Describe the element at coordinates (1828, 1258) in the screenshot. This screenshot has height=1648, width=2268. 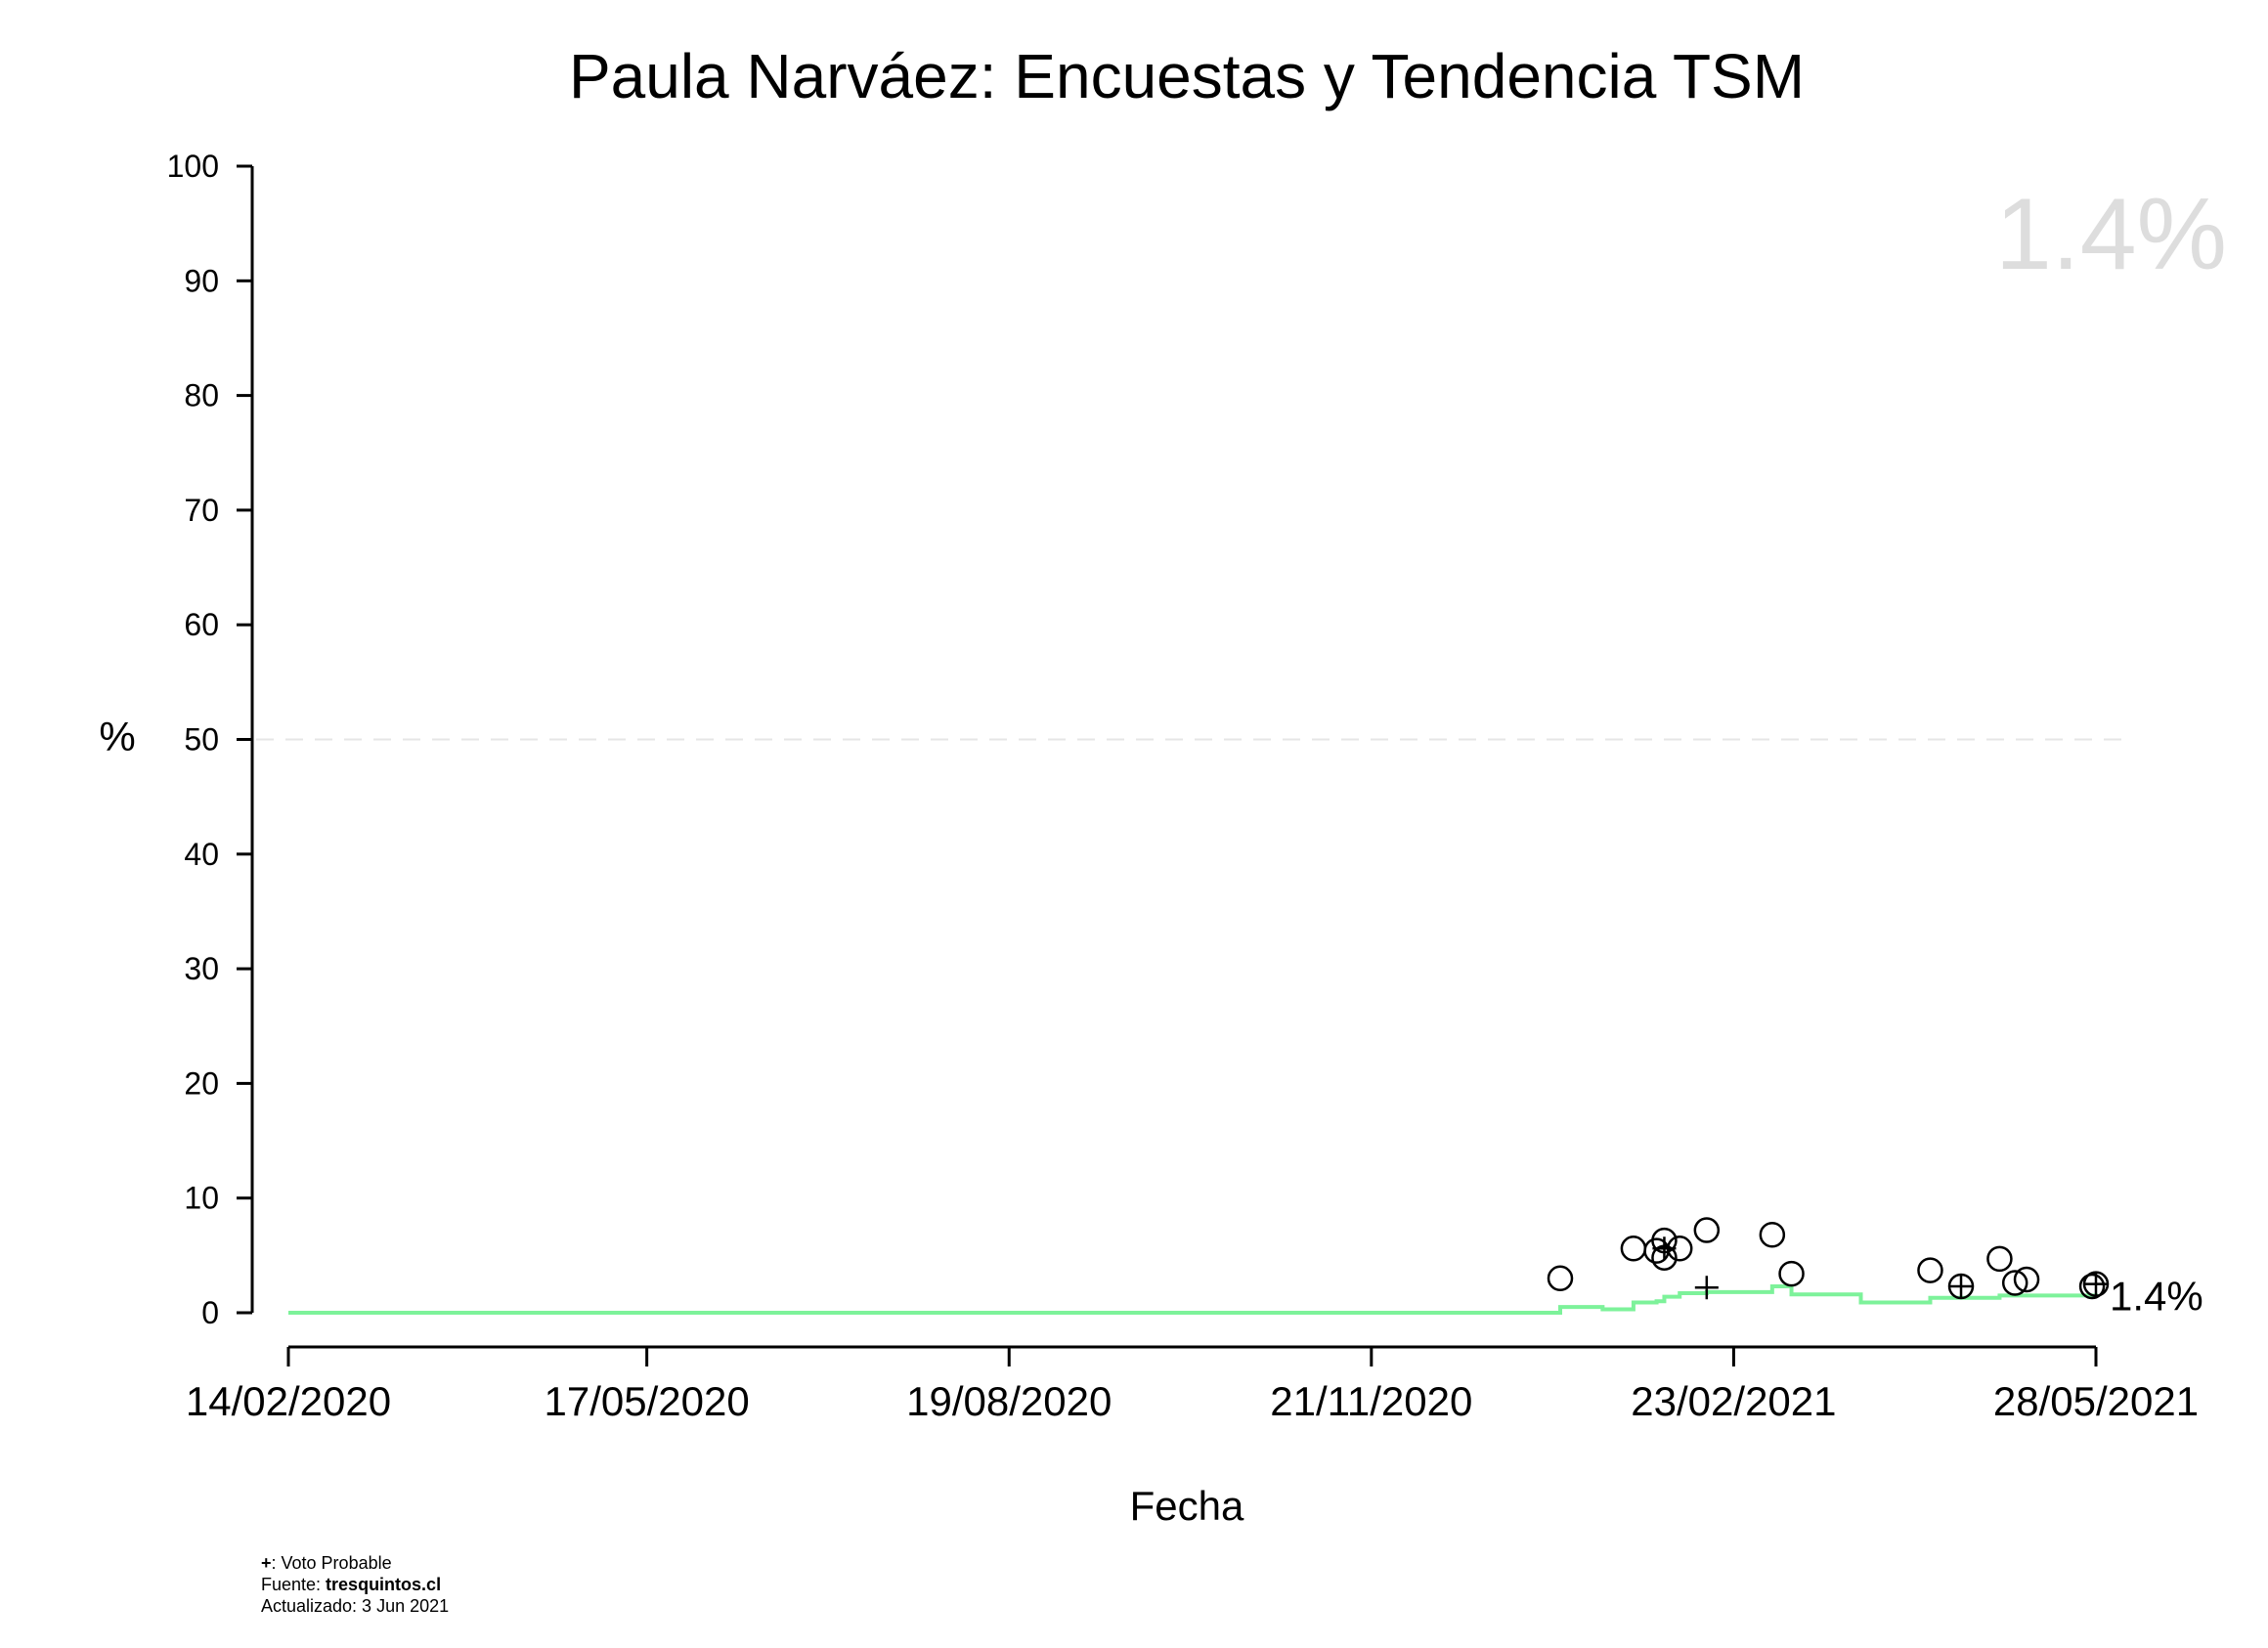
I see `poll-points` at that location.